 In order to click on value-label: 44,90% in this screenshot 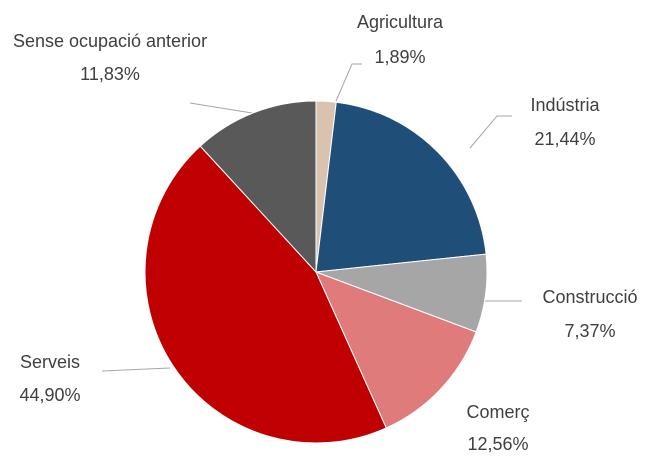, I will do `click(49, 395)`.